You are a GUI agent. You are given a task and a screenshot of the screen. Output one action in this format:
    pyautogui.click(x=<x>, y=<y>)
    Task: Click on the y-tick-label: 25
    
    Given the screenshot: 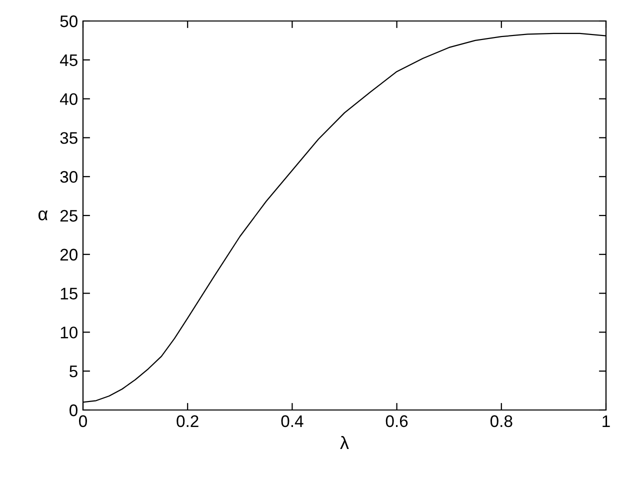 What is the action you would take?
    pyautogui.click(x=69, y=216)
    